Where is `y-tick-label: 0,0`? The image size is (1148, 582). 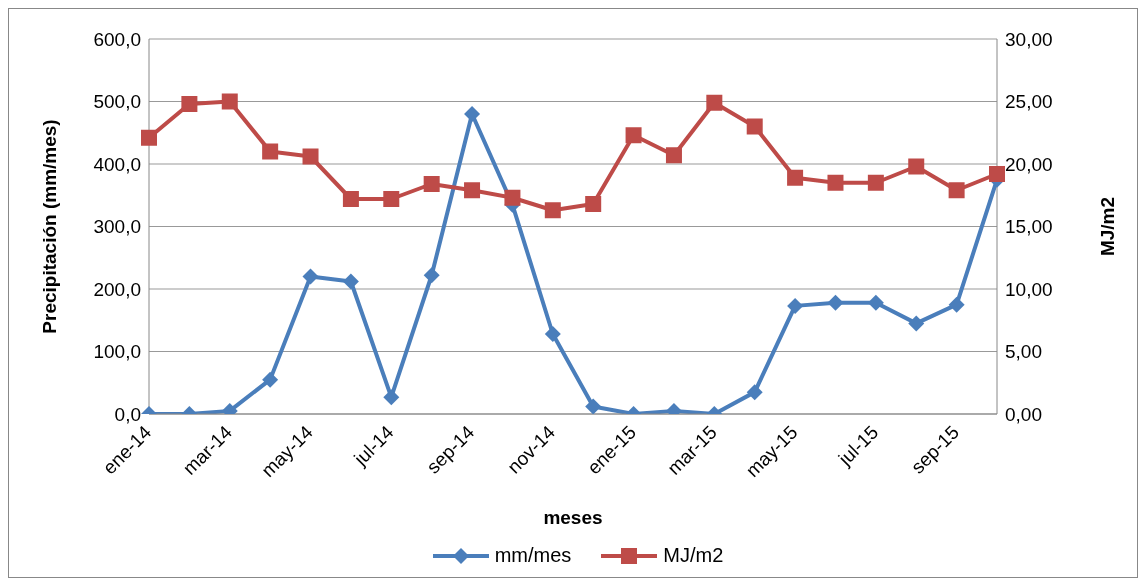
y-tick-label: 0,0 is located at coordinates (127, 414).